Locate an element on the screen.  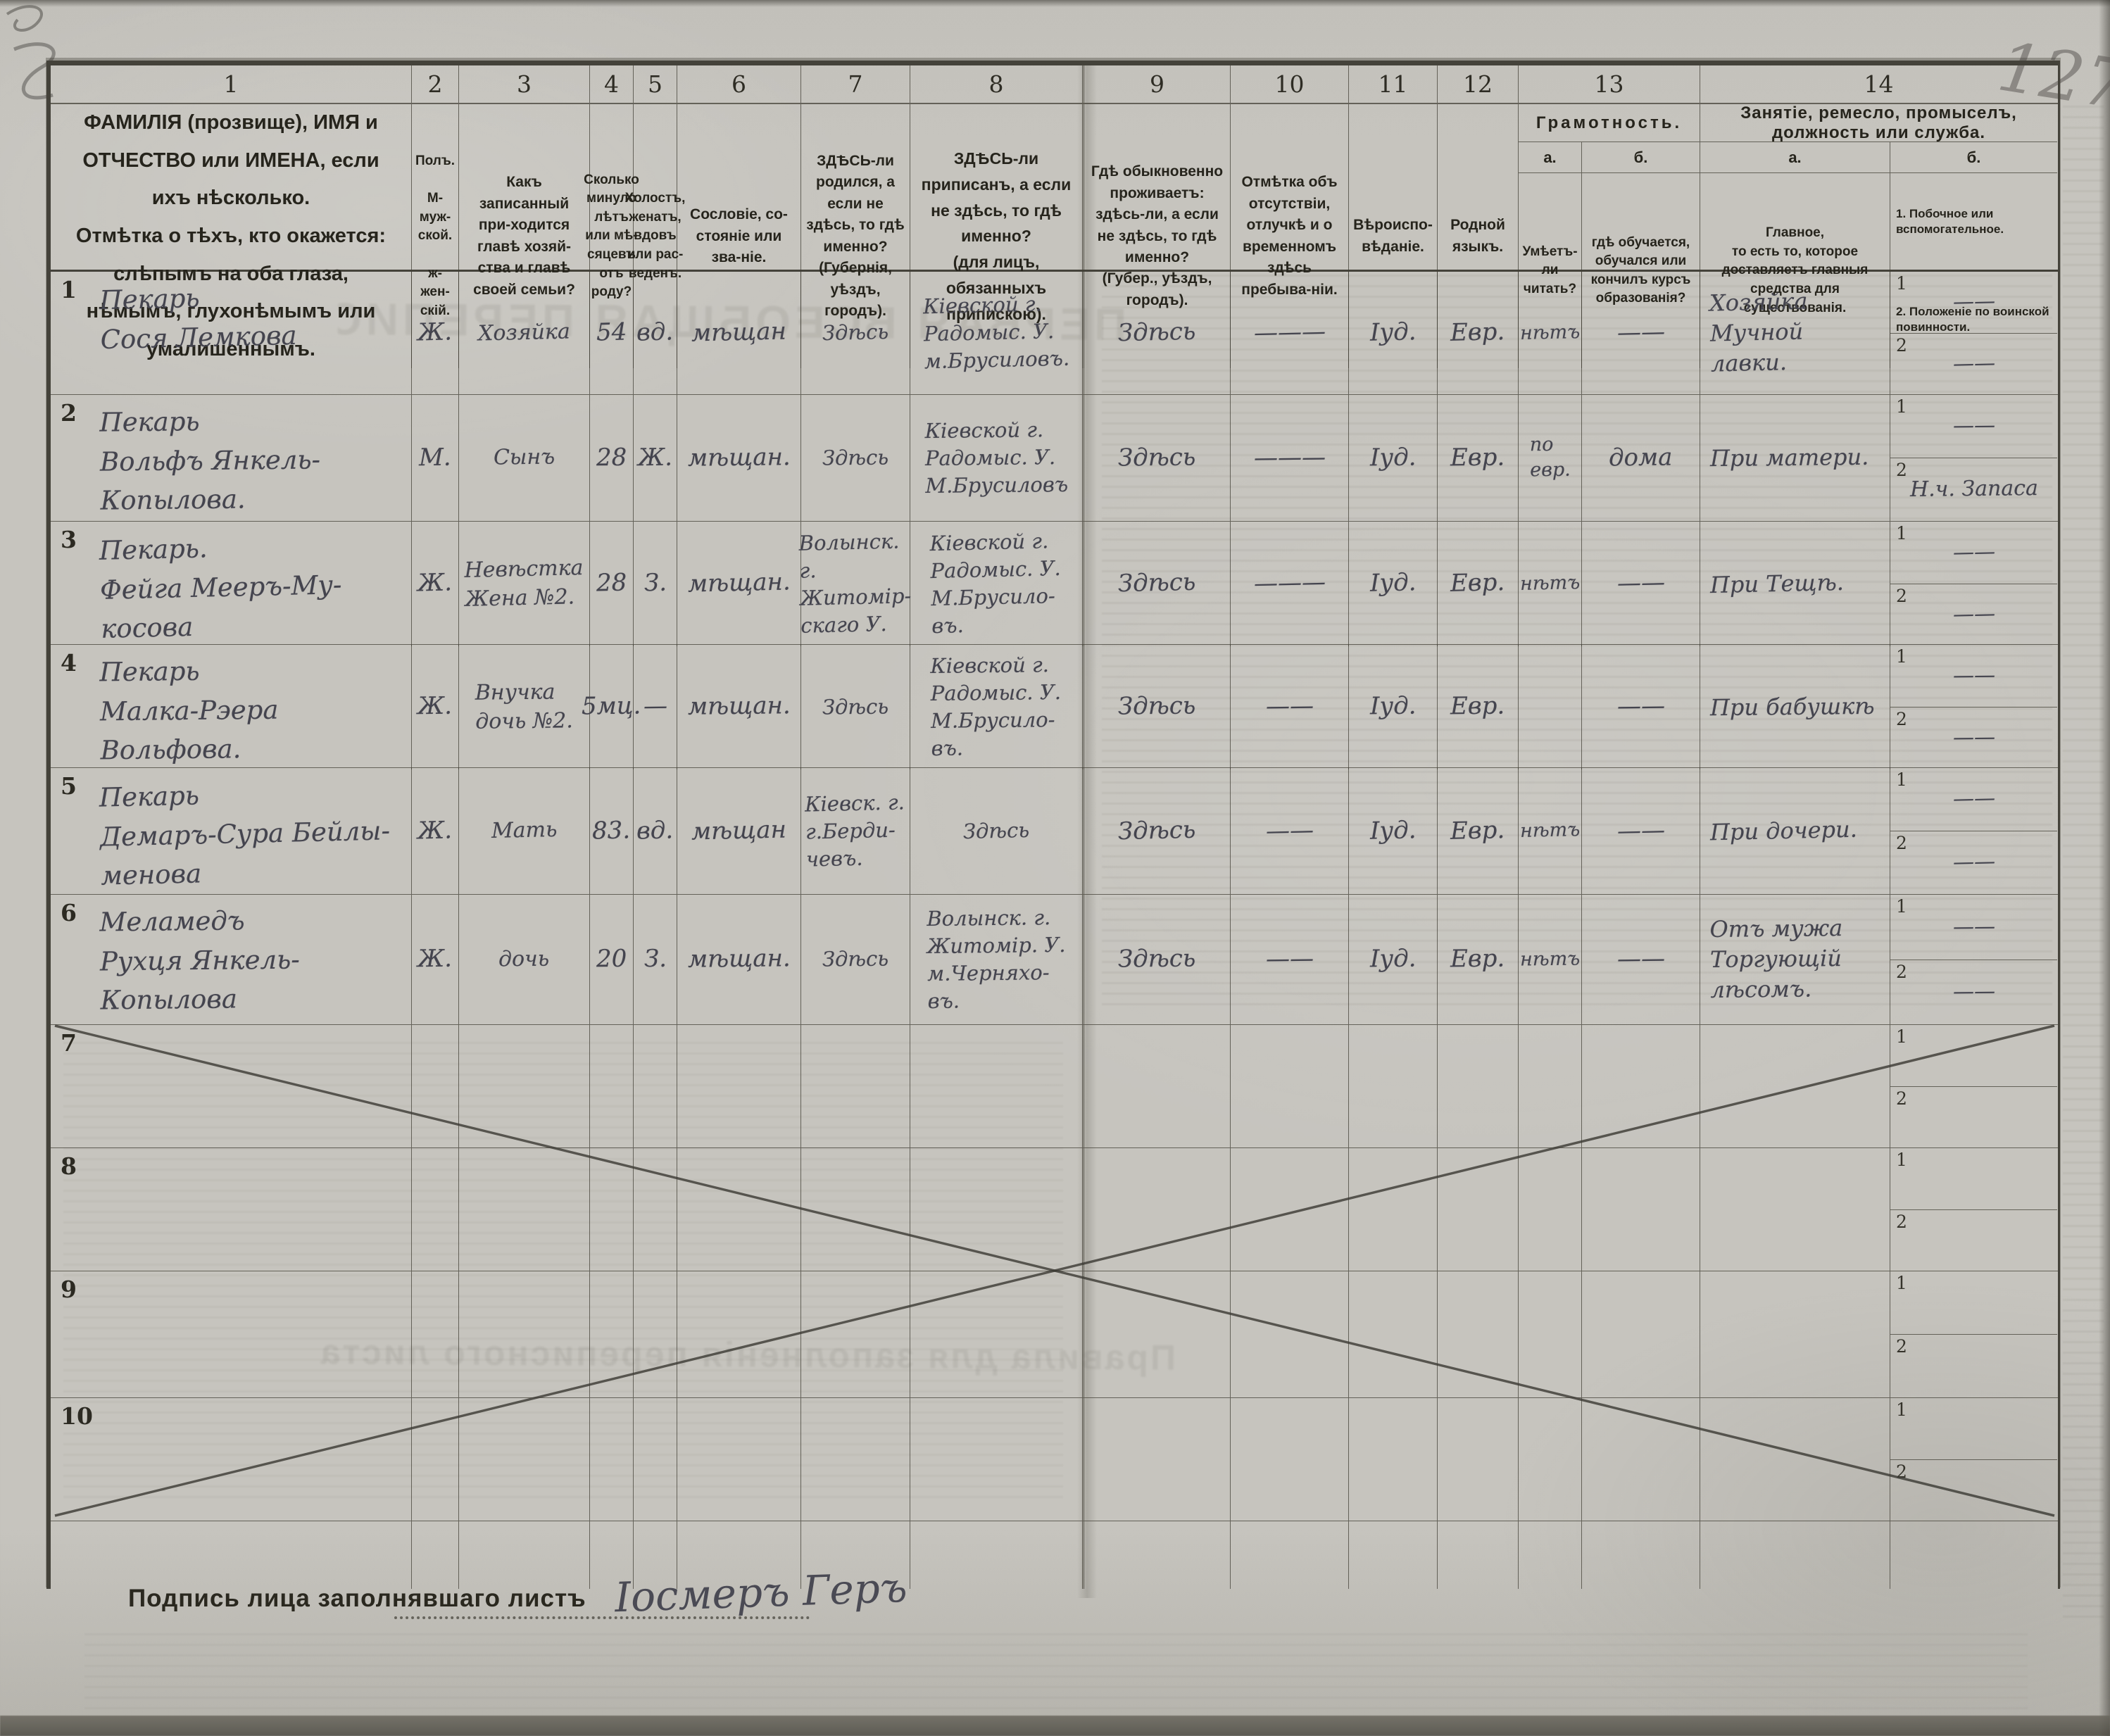
col-number-8: 8 is located at coordinates (997, 84).